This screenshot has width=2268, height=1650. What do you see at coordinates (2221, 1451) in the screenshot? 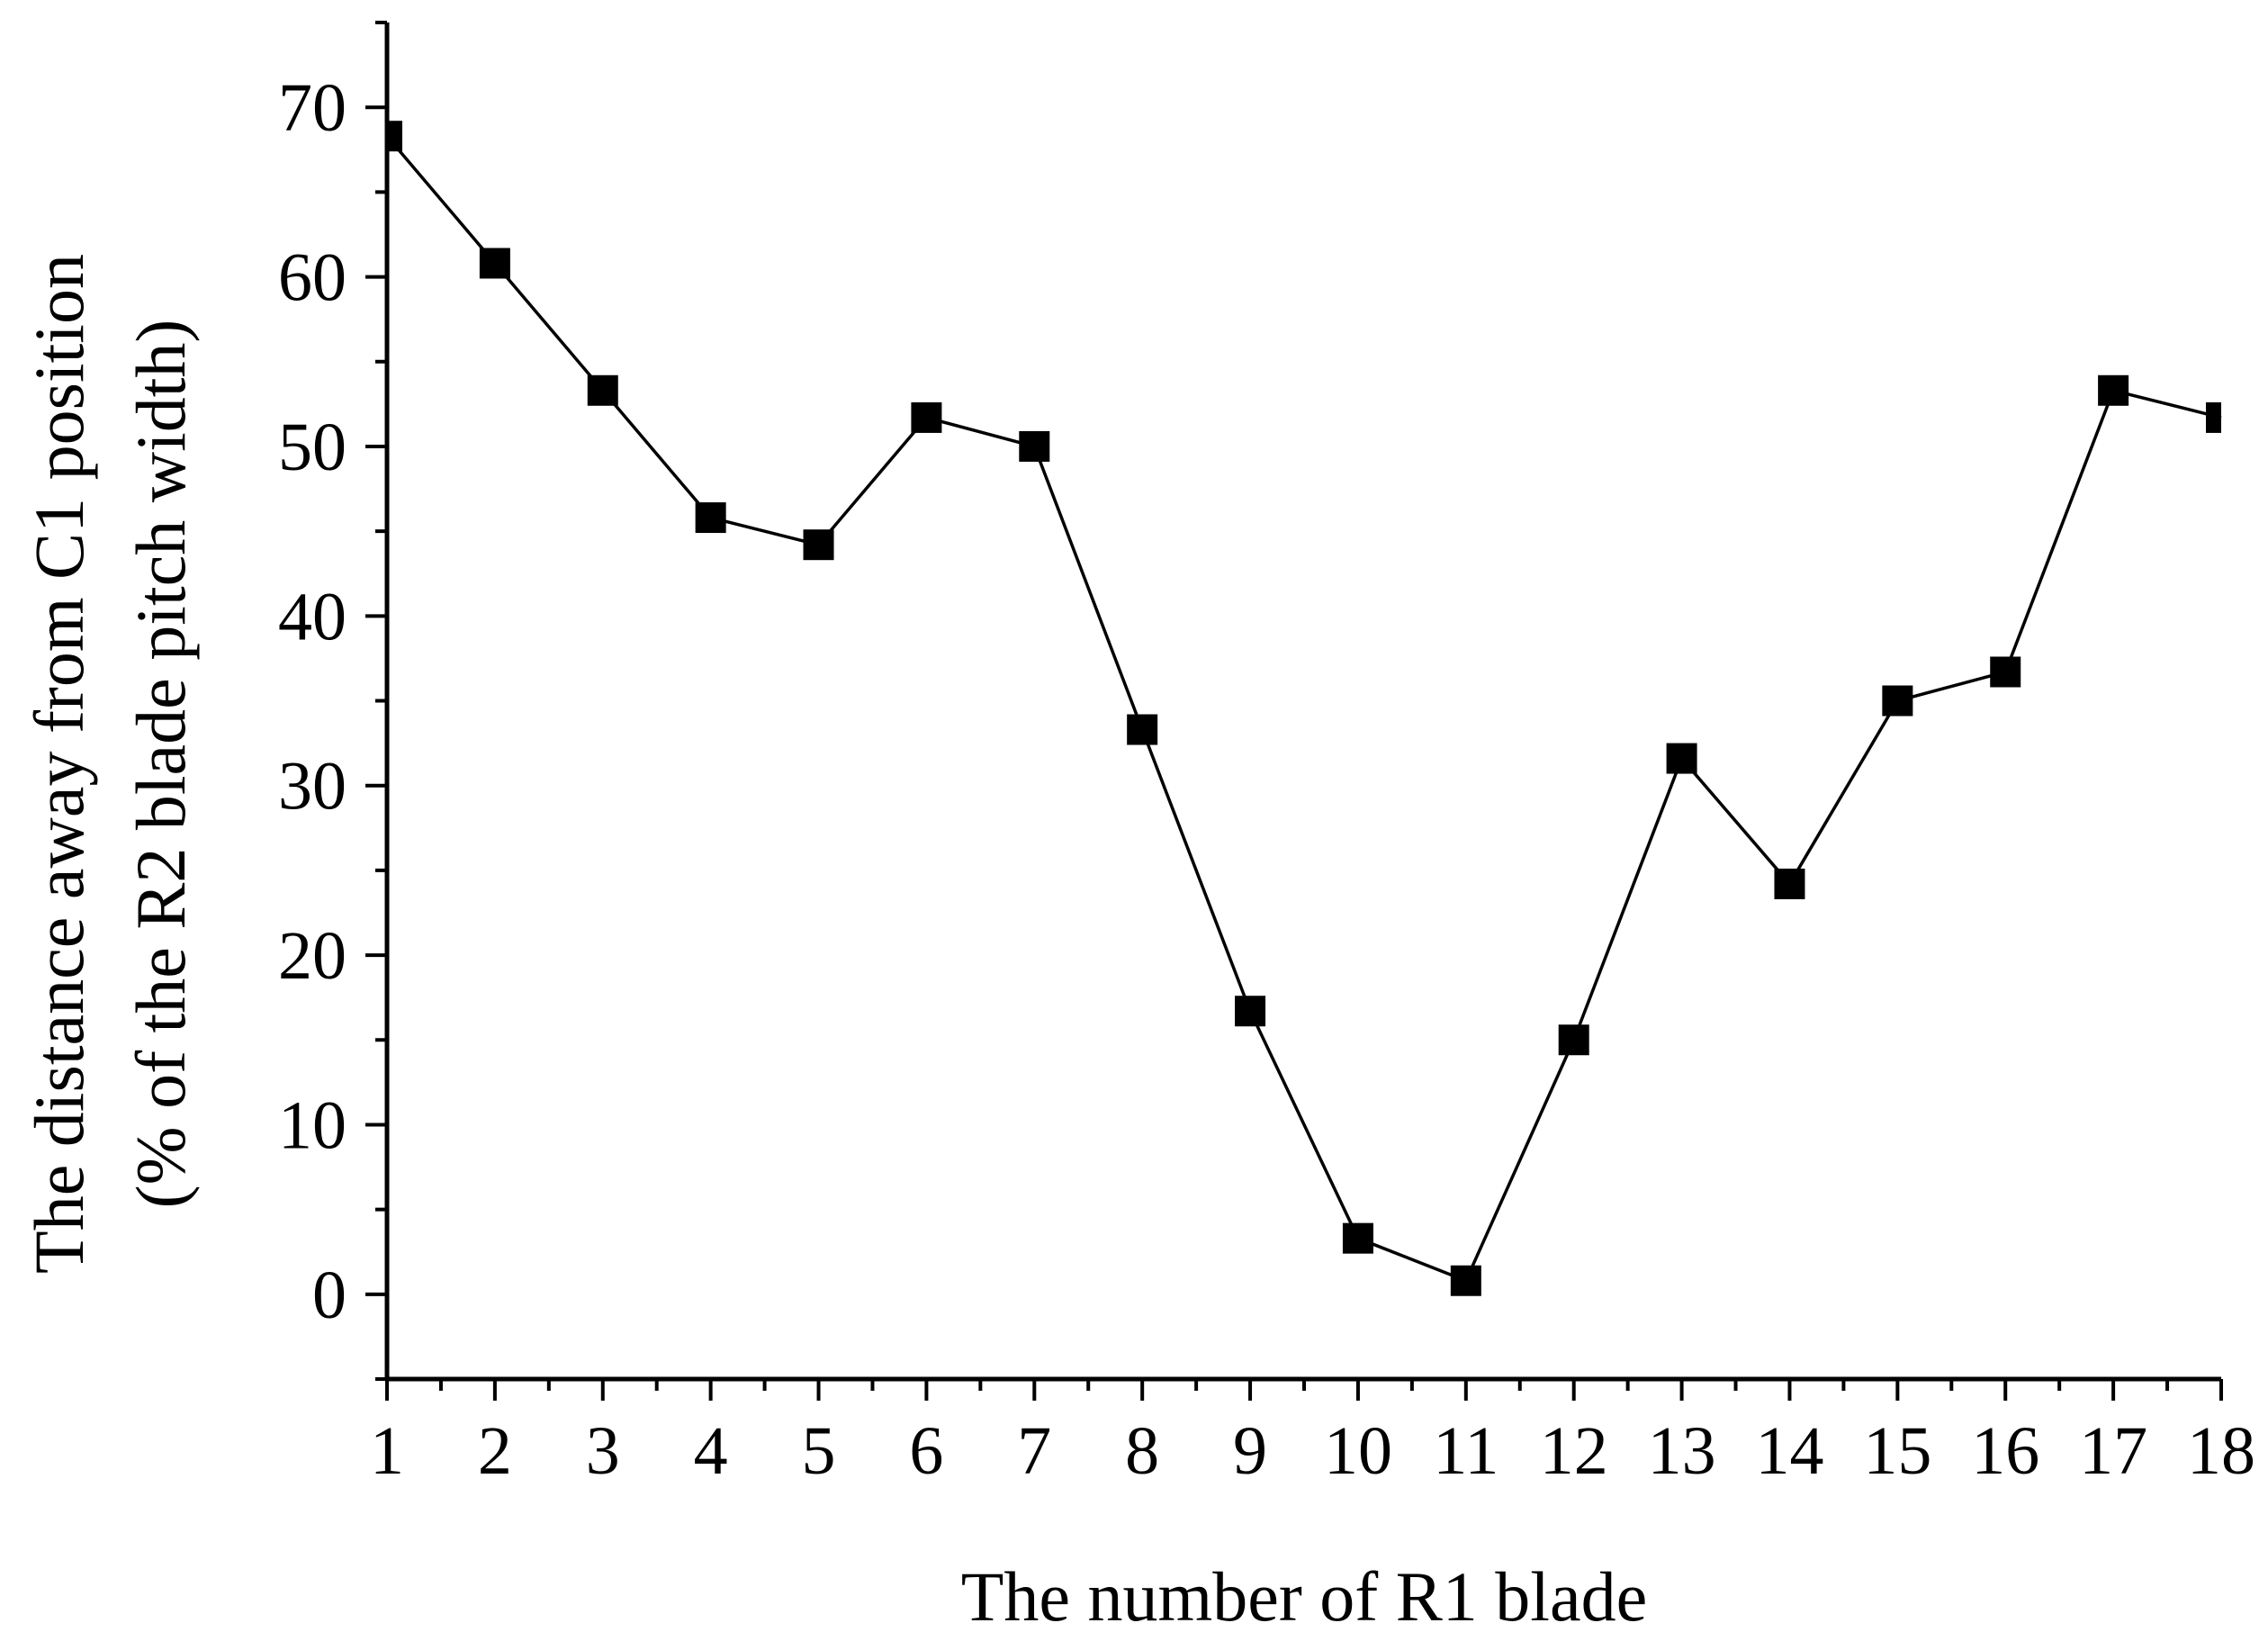
I see `x-tick-label: 18` at bounding box center [2221, 1451].